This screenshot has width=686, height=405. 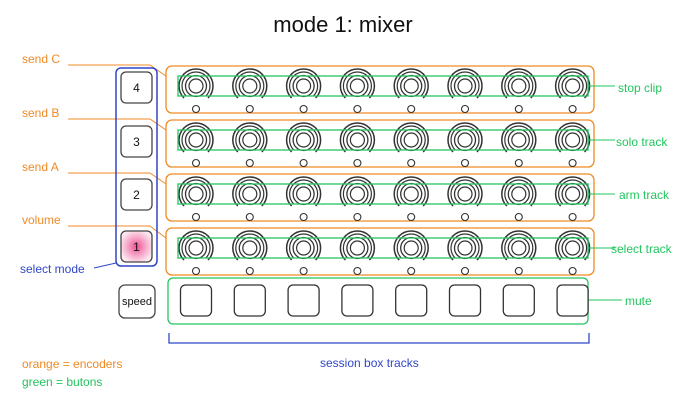 I want to click on speed-button-label: speed, so click(x=137, y=302).